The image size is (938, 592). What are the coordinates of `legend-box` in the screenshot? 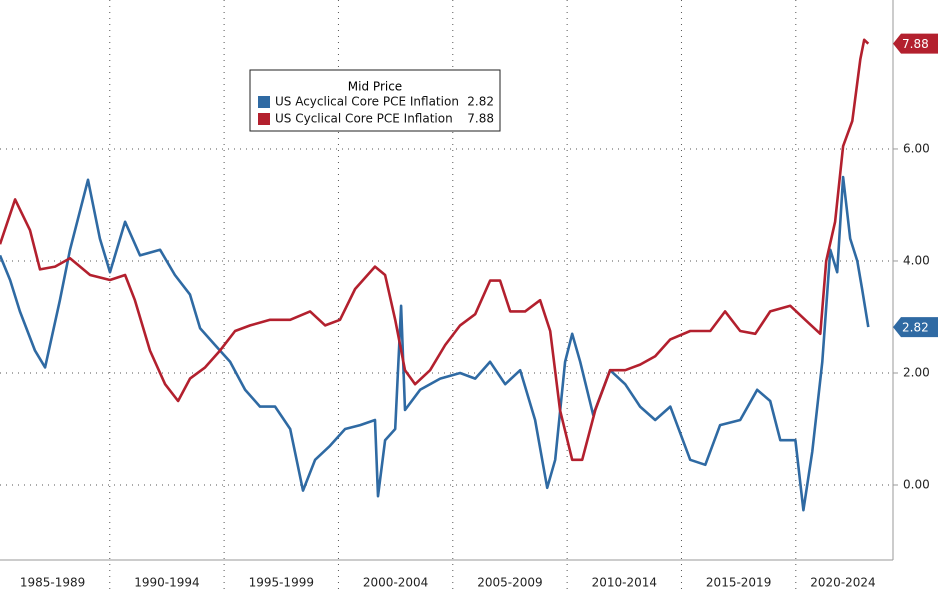 It's located at (375, 100).